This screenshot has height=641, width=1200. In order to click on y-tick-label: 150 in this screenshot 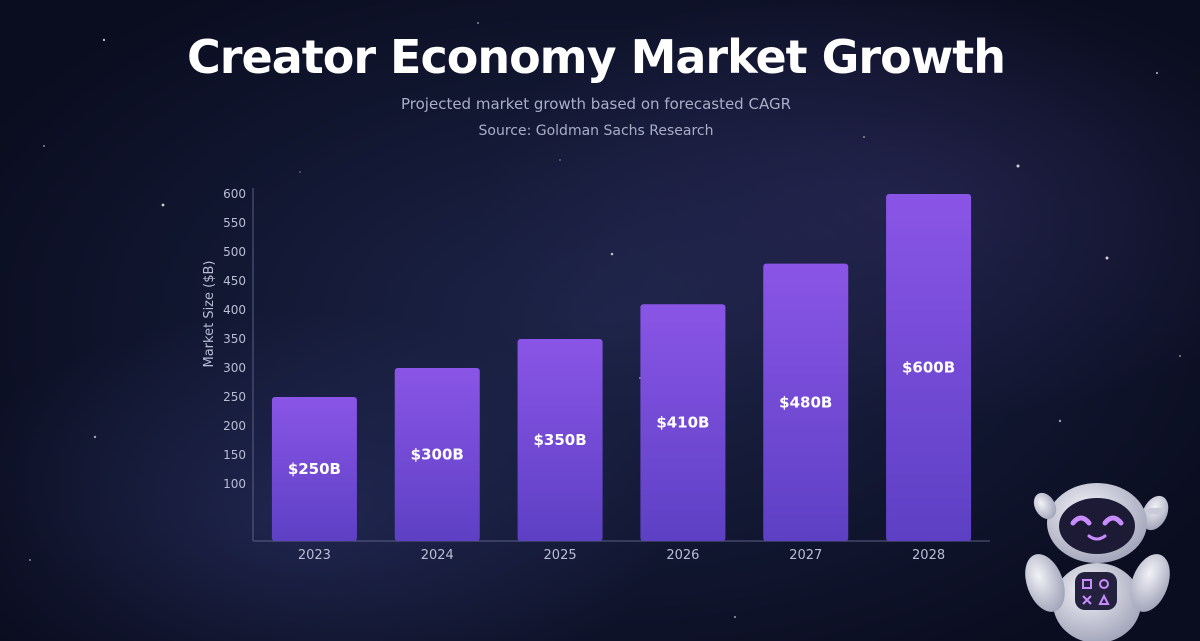, I will do `click(234, 455)`.